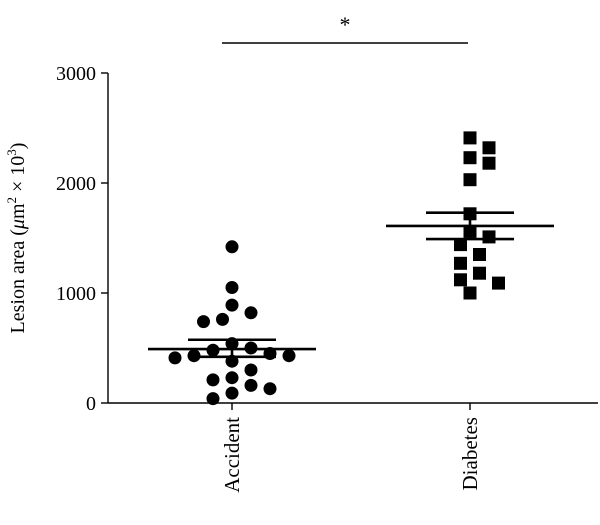 This screenshot has width=600, height=525. I want to click on y-ticks: 0 1000 2000 3000, so click(82, 239).